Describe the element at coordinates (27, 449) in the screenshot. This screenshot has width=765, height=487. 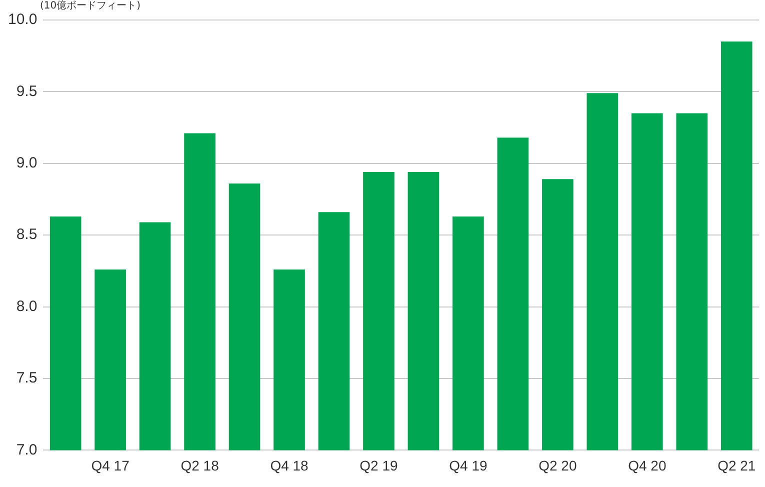
I see `y-tick-label: 7.0` at that location.